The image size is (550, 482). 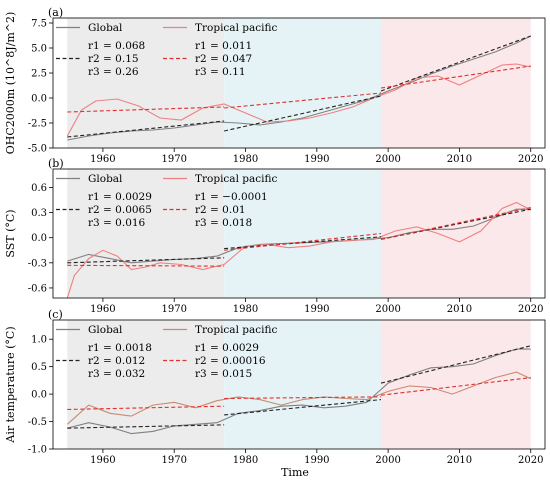 What do you see at coordinates (39, 74) in the screenshot?
I see `y-tick-label: 2.5` at bounding box center [39, 74].